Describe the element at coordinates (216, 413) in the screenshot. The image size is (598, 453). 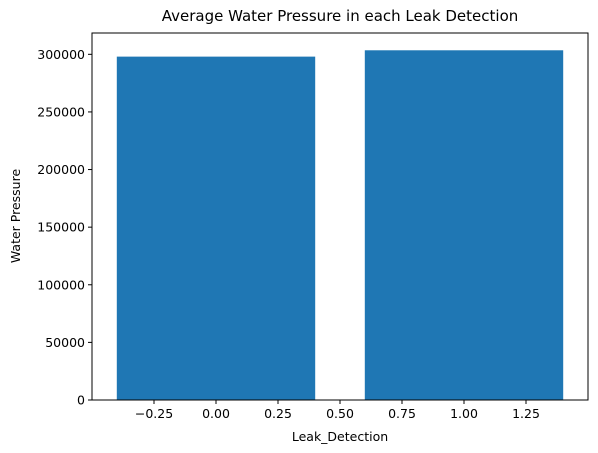
I see `x-tick-label: 0.00` at that location.